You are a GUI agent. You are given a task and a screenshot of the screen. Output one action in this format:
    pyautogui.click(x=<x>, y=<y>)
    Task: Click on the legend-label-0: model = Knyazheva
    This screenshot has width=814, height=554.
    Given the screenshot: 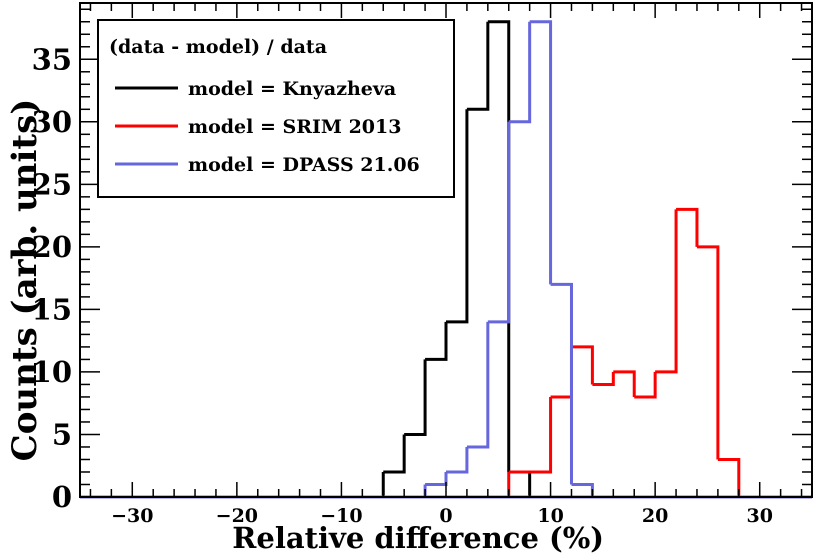 What is the action you would take?
    pyautogui.click(x=292, y=89)
    